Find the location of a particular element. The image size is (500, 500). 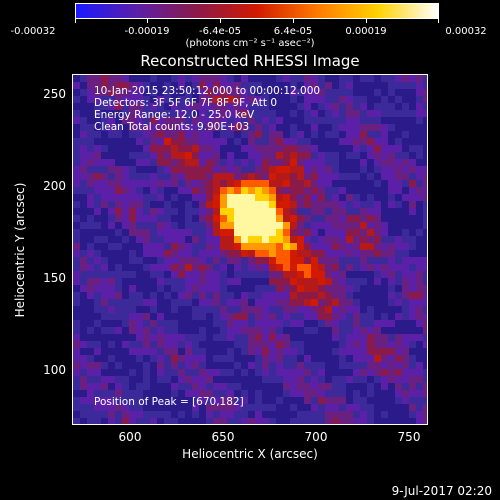

colorbar-tick-label: 0.00032 is located at coordinates (466, 31).